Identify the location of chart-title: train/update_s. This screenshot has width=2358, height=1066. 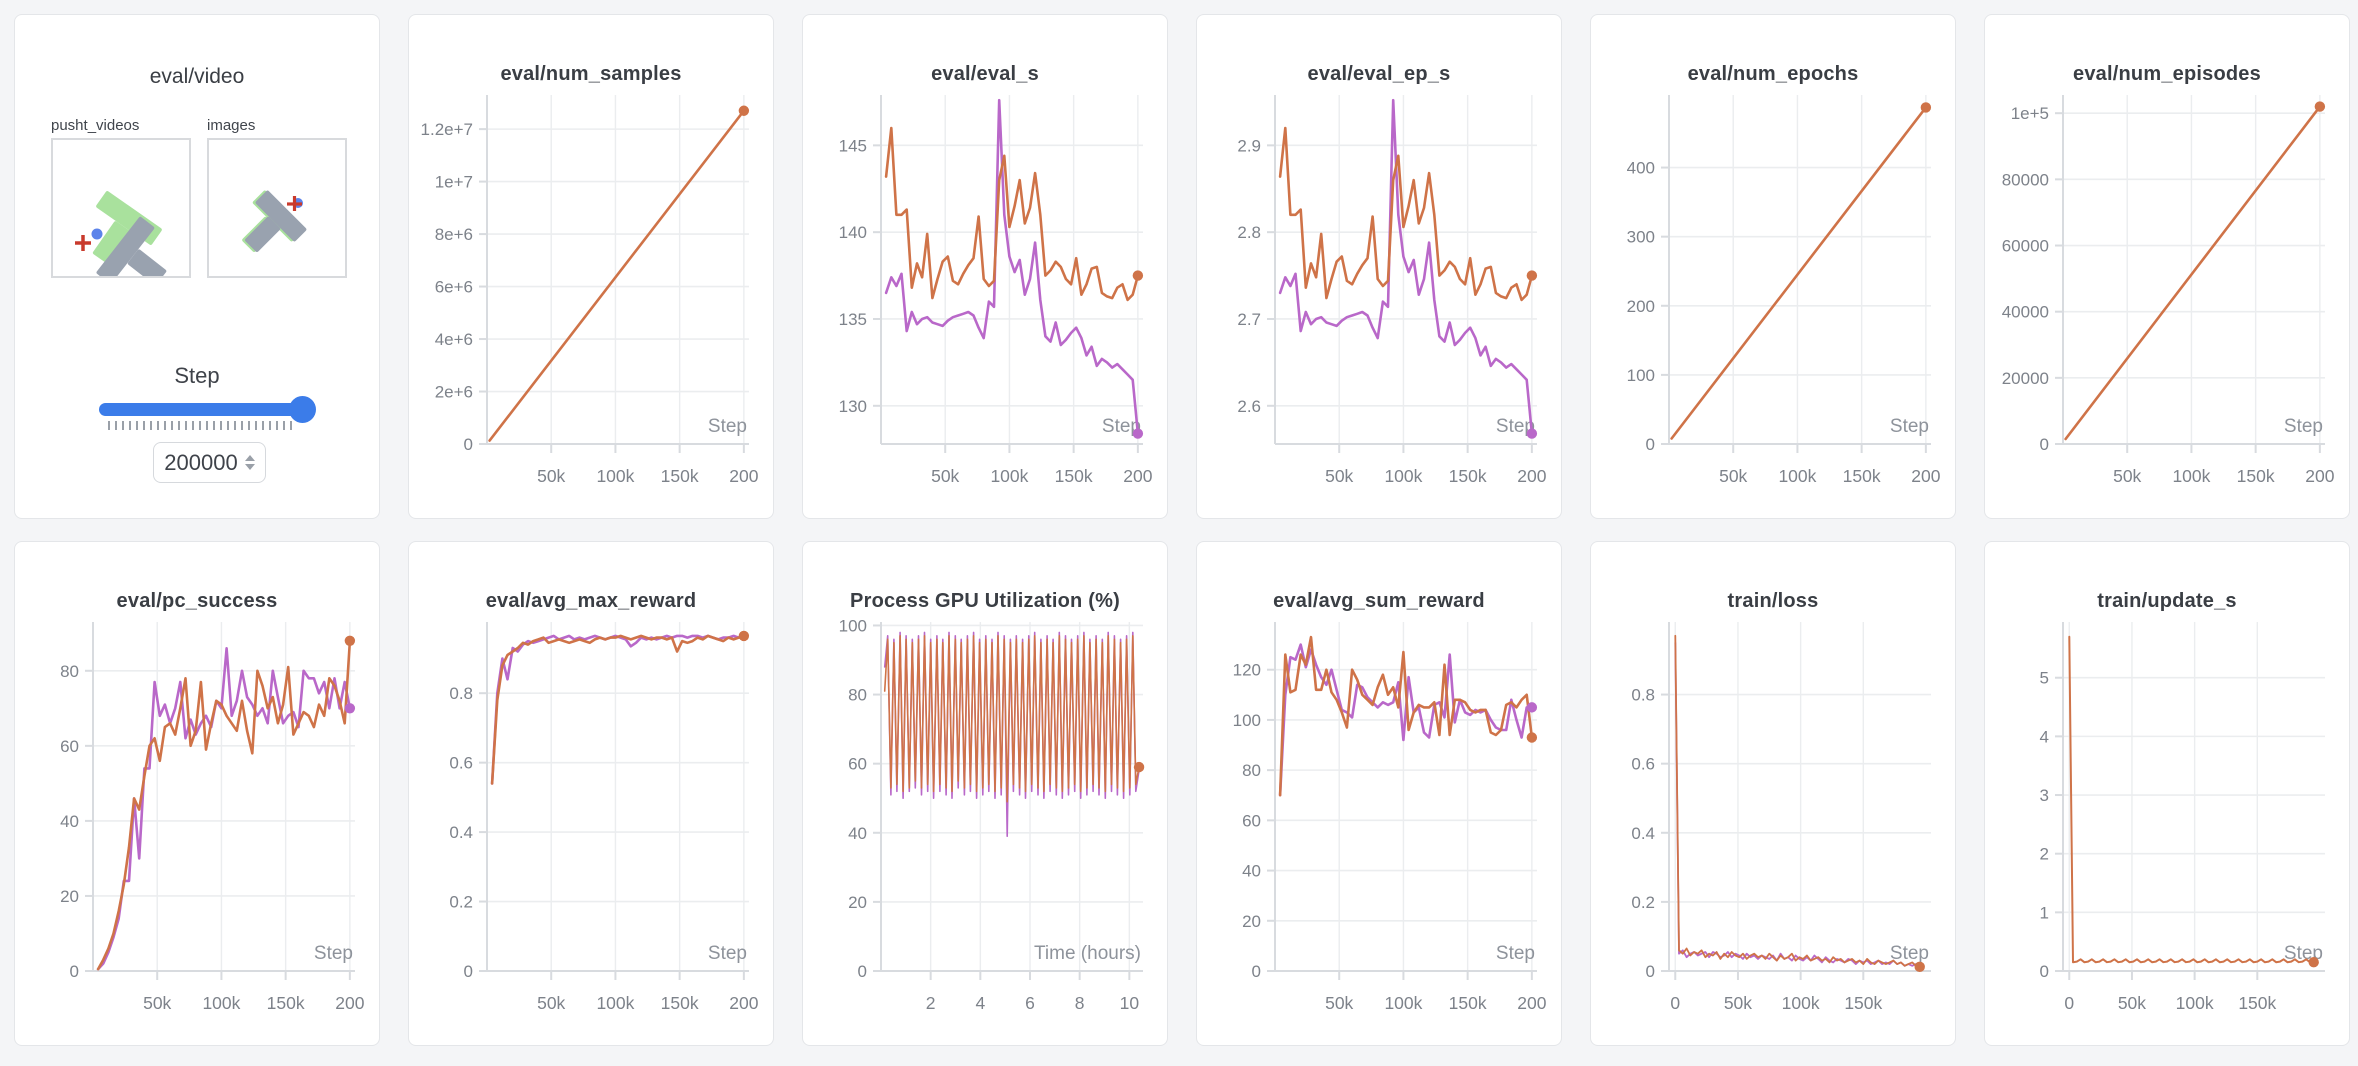
(2167, 601).